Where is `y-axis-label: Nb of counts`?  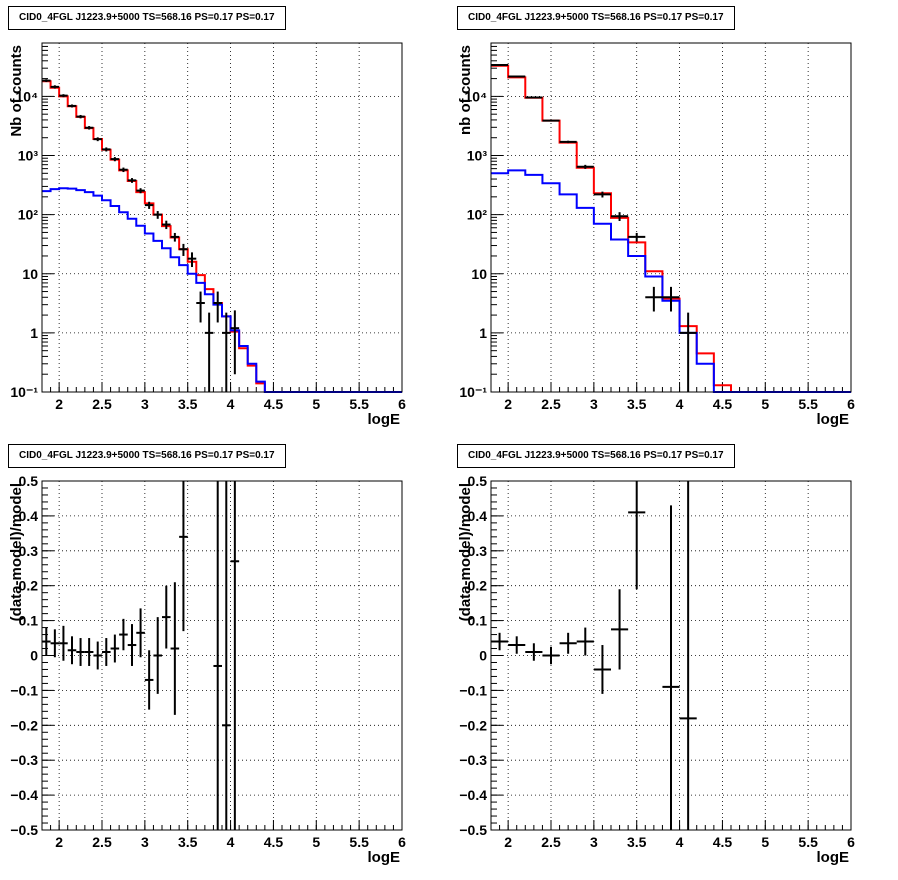
y-axis-label: Nb of counts is located at coordinates (16, 91).